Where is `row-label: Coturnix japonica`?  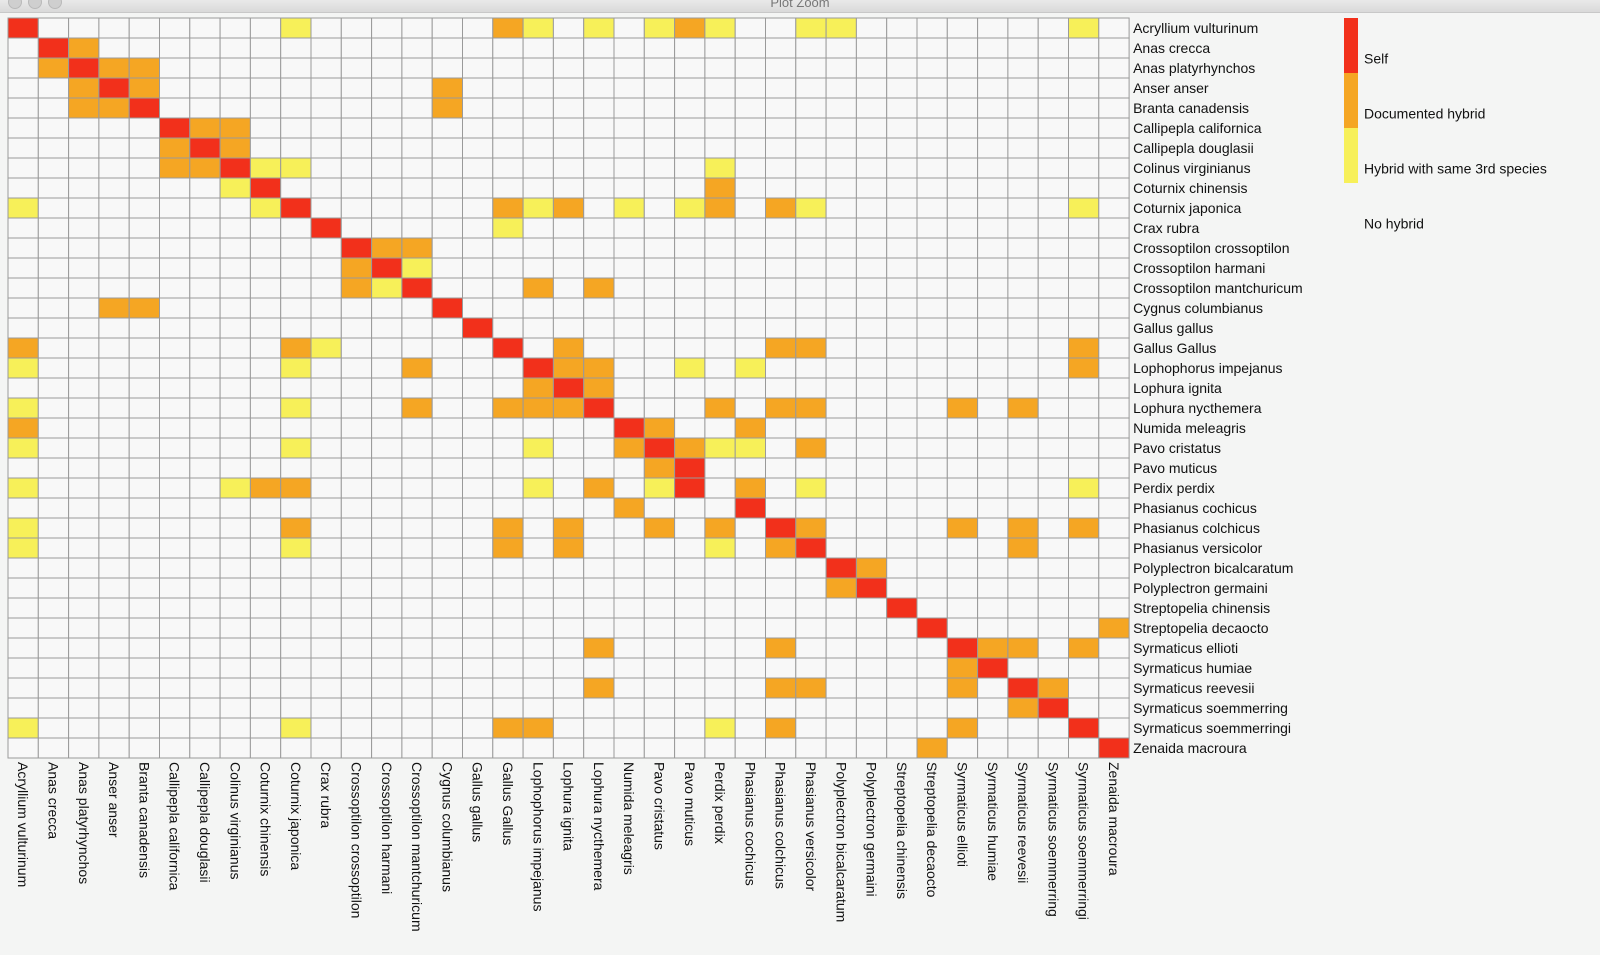
row-label: Coturnix japonica is located at coordinates (1187, 208).